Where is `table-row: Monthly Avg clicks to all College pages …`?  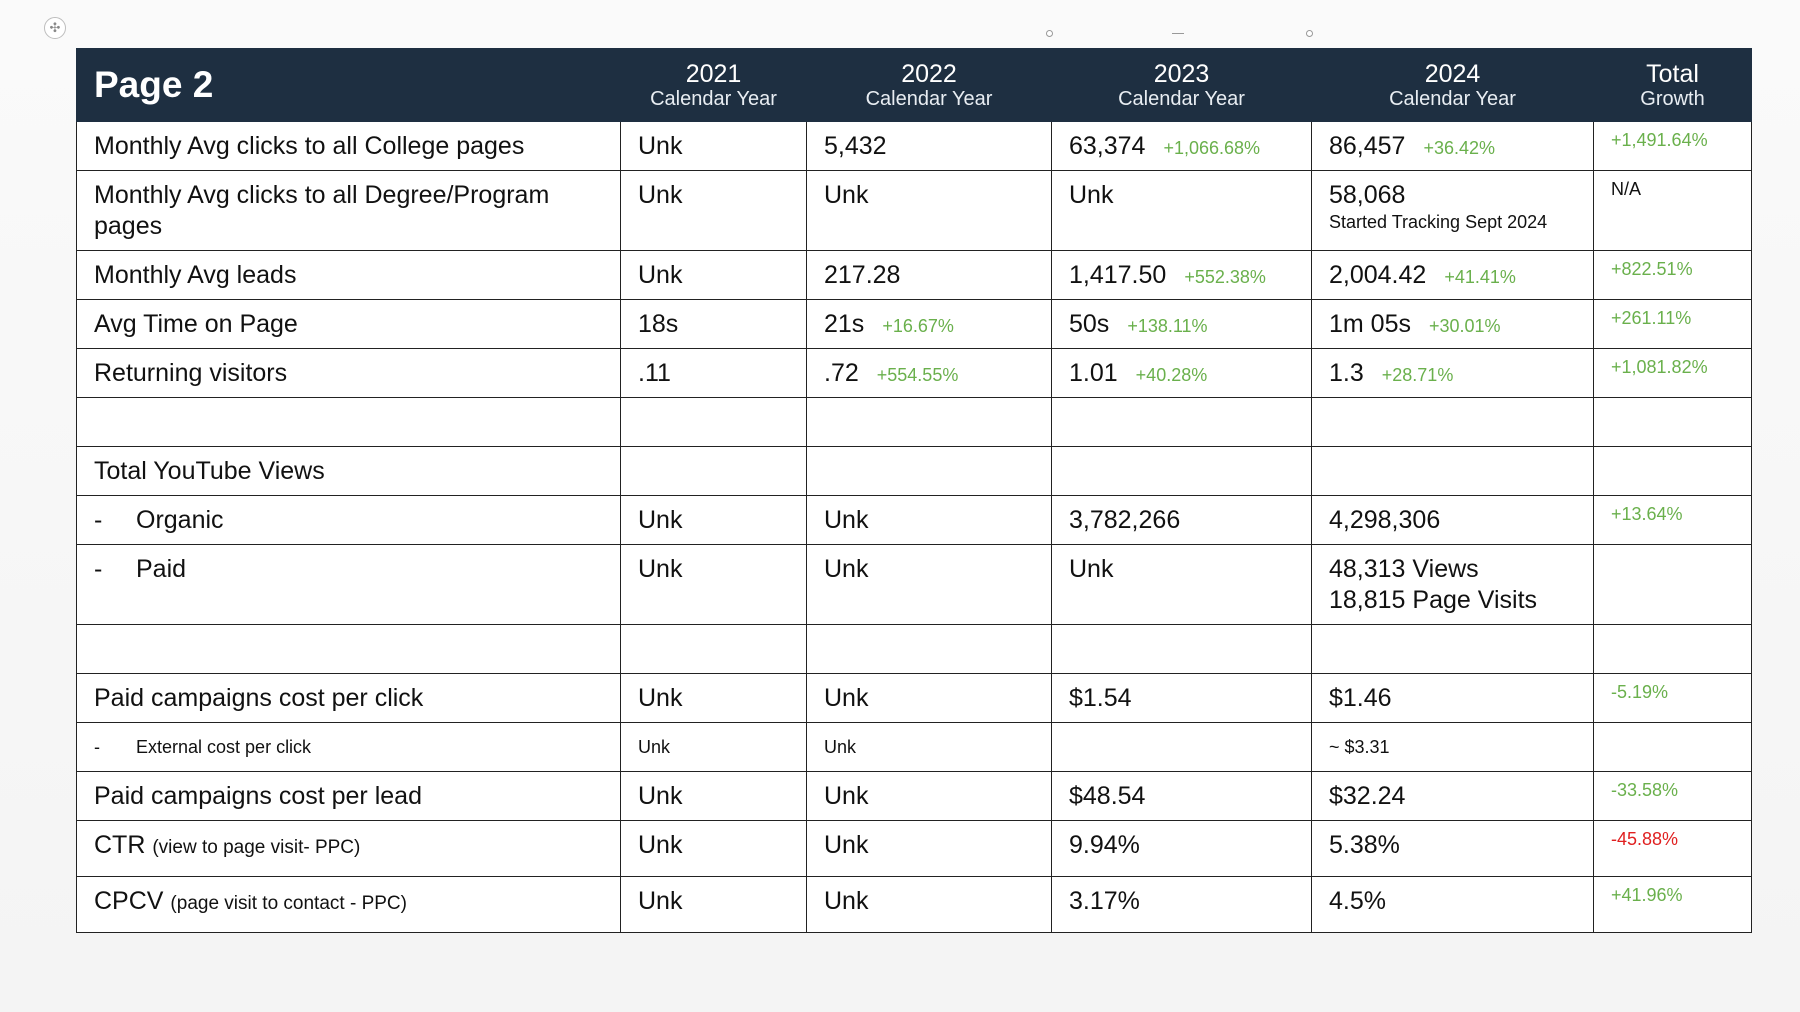
table-row: Monthly Avg clicks to all College pages … is located at coordinates (914, 146).